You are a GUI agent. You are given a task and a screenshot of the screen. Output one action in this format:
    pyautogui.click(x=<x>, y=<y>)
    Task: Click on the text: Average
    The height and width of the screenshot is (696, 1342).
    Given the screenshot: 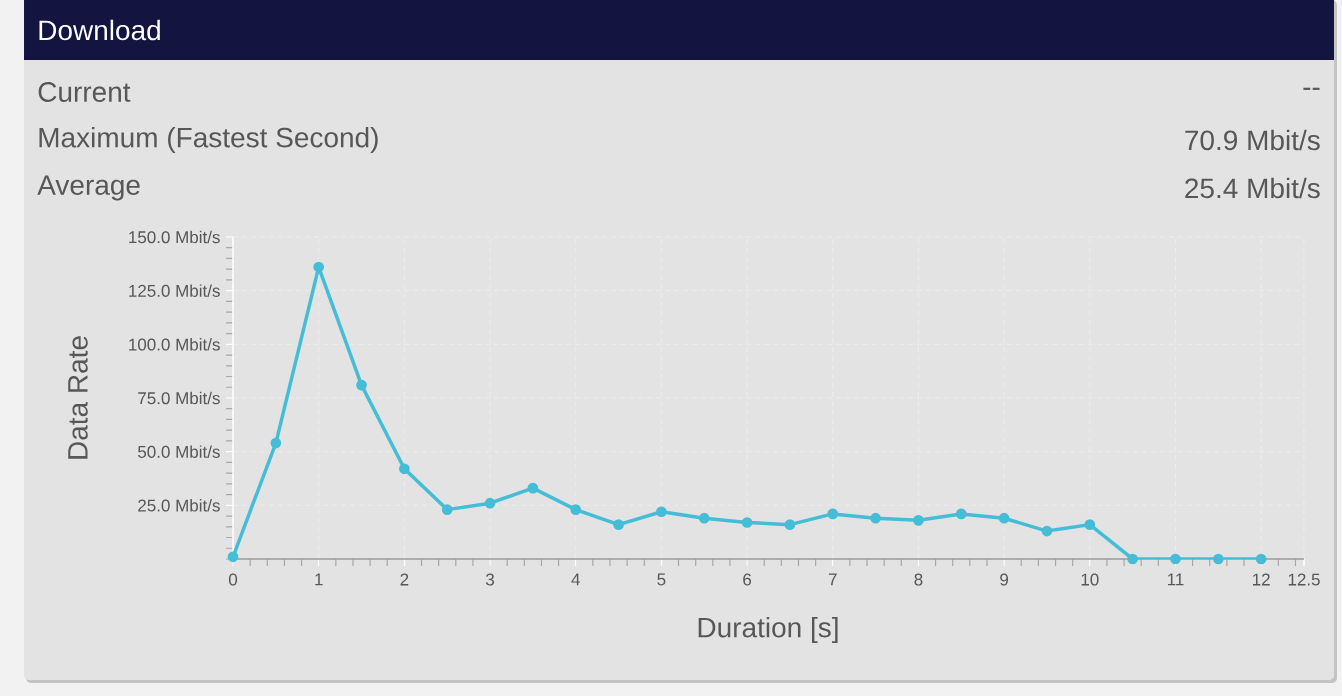 What is the action you would take?
    pyautogui.click(x=88, y=188)
    